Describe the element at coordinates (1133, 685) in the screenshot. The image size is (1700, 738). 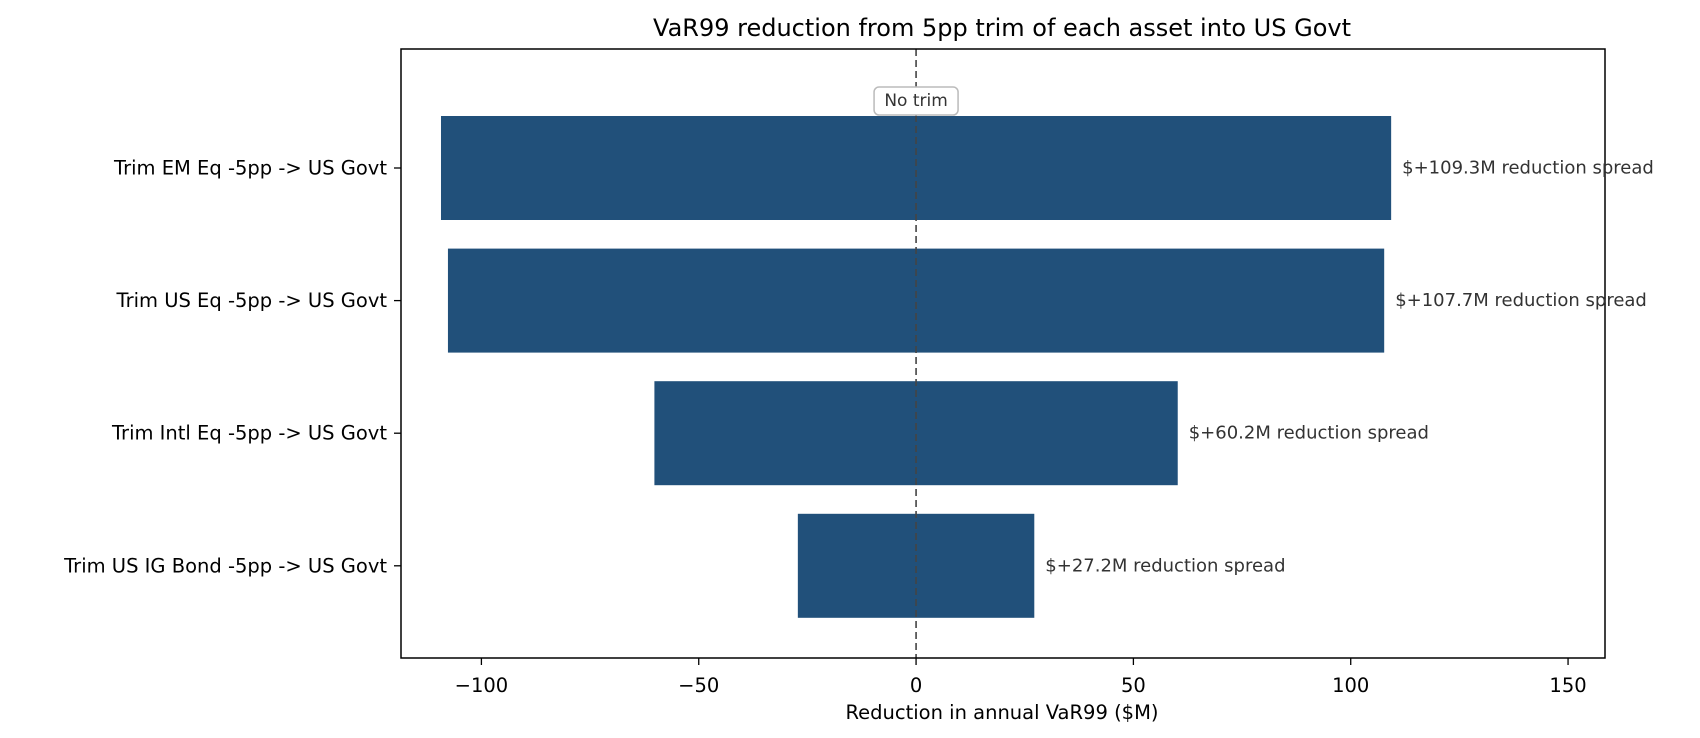
I see `x-tick-label: 50` at that location.